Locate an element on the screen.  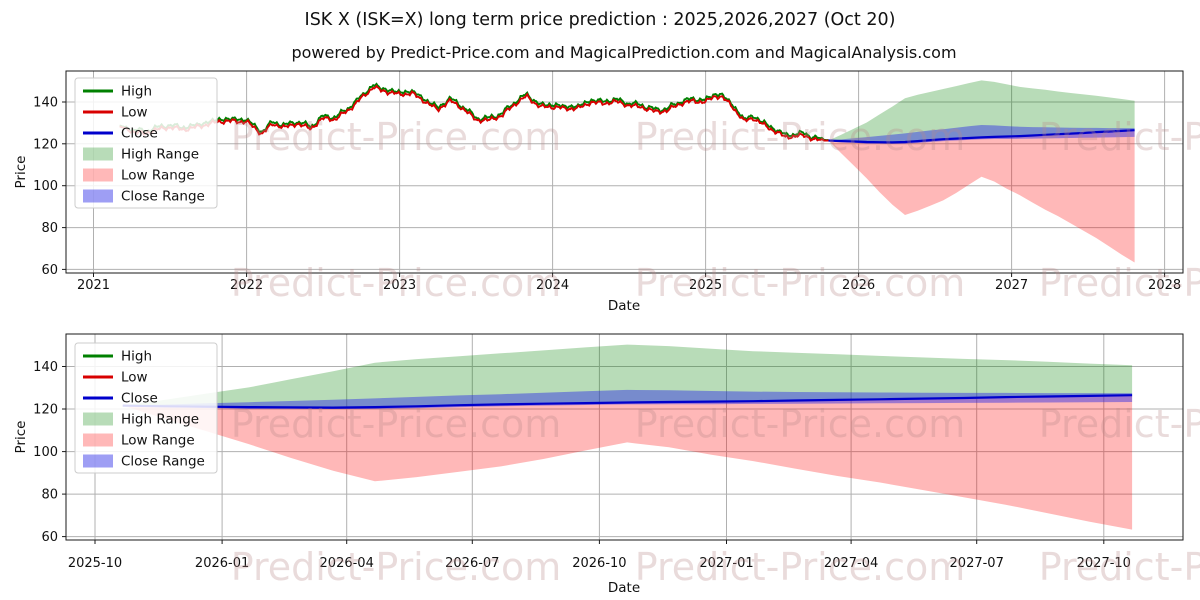
x-tick-label: 2025-10 is located at coordinates (95, 563).